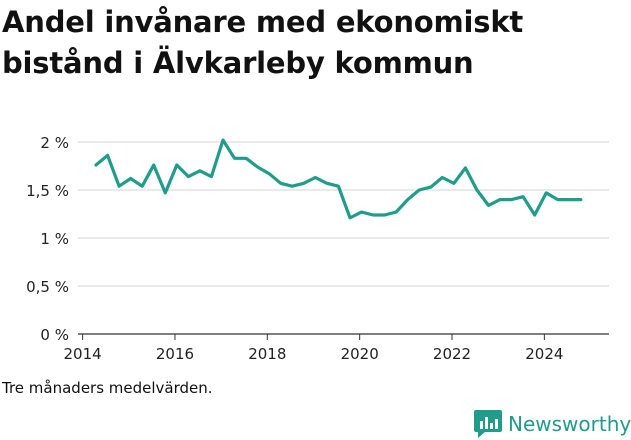 The image size is (631, 440). I want to click on chart-series, so click(338, 179).